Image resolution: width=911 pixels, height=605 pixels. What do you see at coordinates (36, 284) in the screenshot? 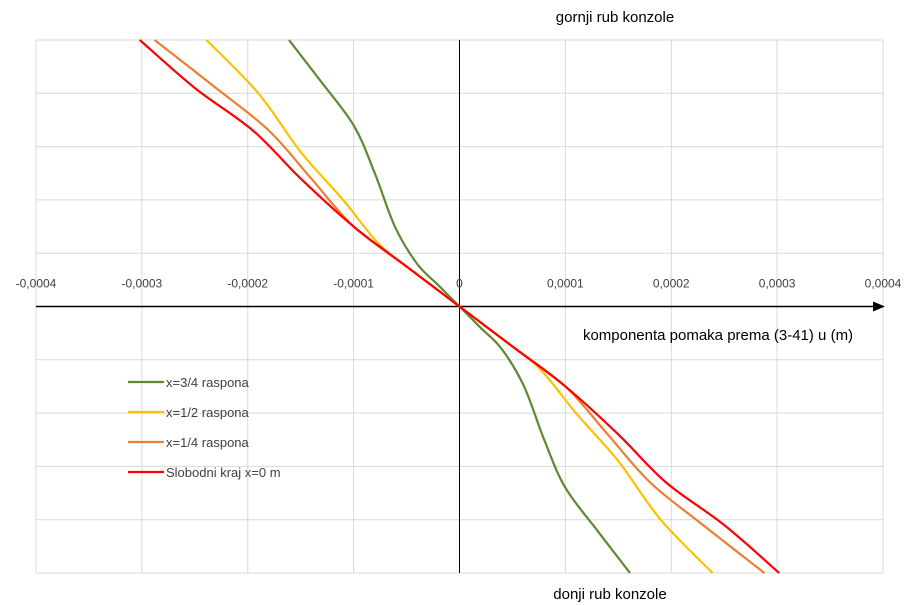
I see `x-tick-label: -0,0004` at bounding box center [36, 284].